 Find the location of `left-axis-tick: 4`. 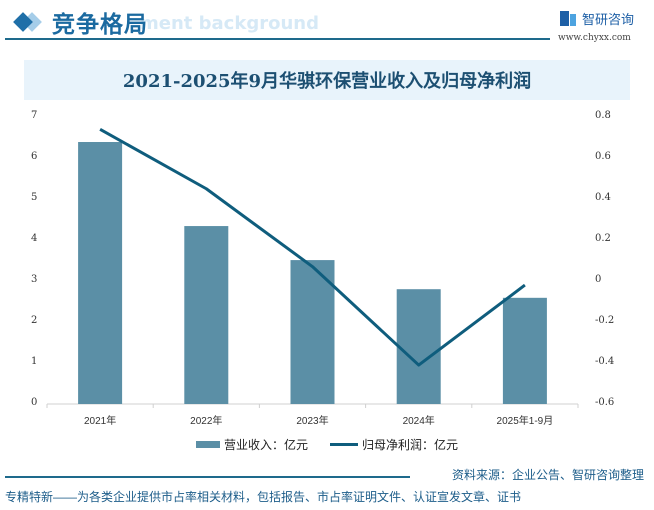

left-axis-tick: 4 is located at coordinates (34, 238).